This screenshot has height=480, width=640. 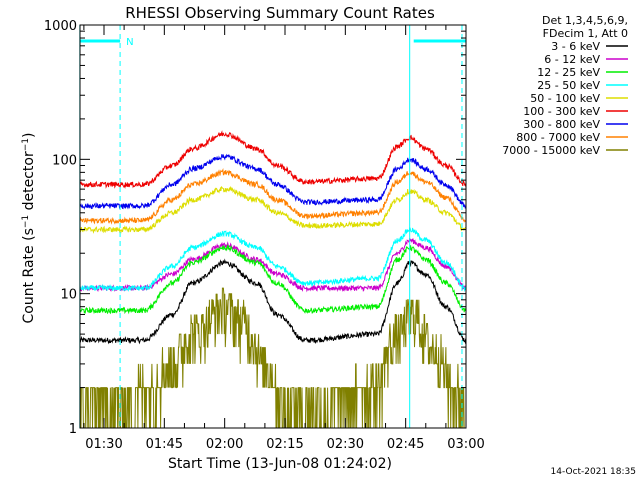 What do you see at coordinates (561, 124) in the screenshot?
I see `legend-label: 300 - 800 keV` at bounding box center [561, 124].